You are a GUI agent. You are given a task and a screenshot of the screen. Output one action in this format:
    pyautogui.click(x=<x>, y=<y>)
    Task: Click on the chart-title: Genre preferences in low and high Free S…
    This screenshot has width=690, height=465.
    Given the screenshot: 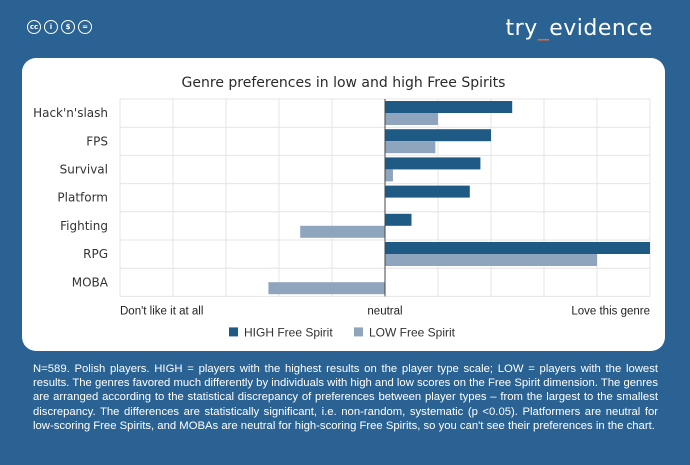 What is the action you would take?
    pyautogui.click(x=343, y=83)
    